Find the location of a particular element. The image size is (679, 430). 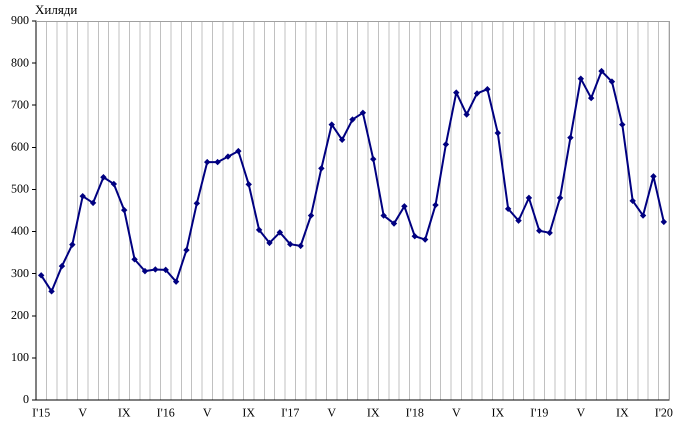

x-tick-label: I'20 is located at coordinates (663, 412).